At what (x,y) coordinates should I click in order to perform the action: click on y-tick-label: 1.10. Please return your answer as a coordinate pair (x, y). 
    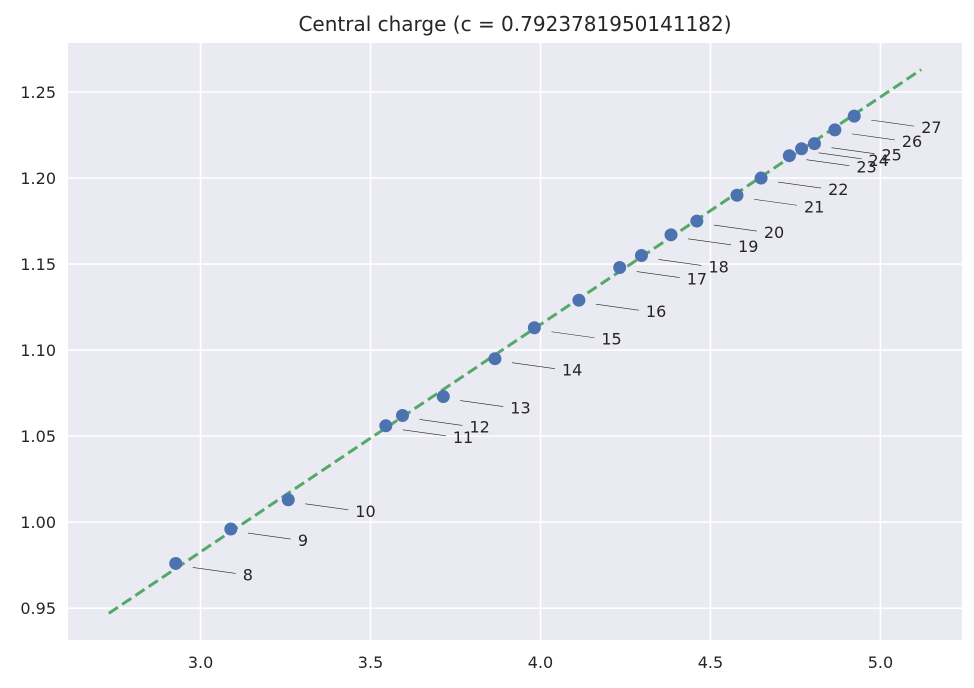
    Looking at the image, I should click on (38, 350).